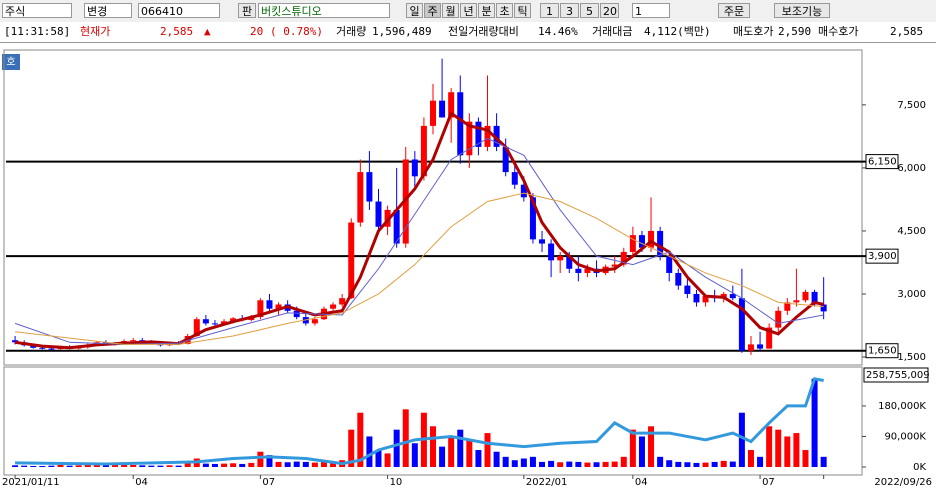  I want to click on price: 2,585, so click(177, 31).